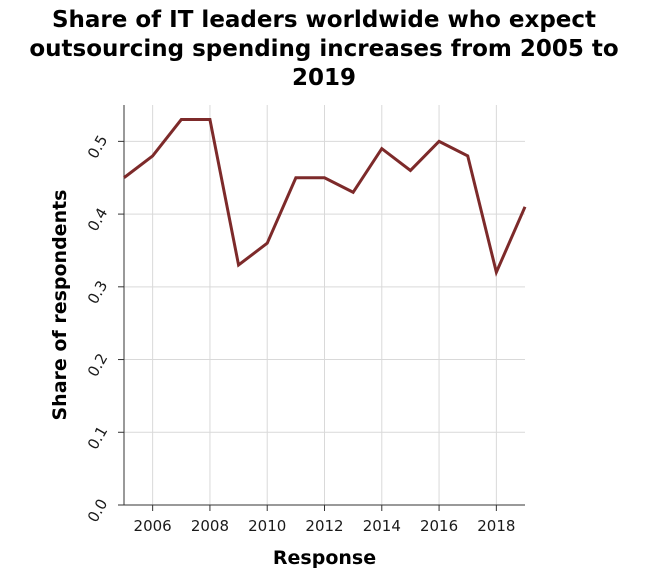 The height and width of the screenshot is (578, 648). What do you see at coordinates (382, 526) in the screenshot?
I see `x-tick-label: 2014` at bounding box center [382, 526].